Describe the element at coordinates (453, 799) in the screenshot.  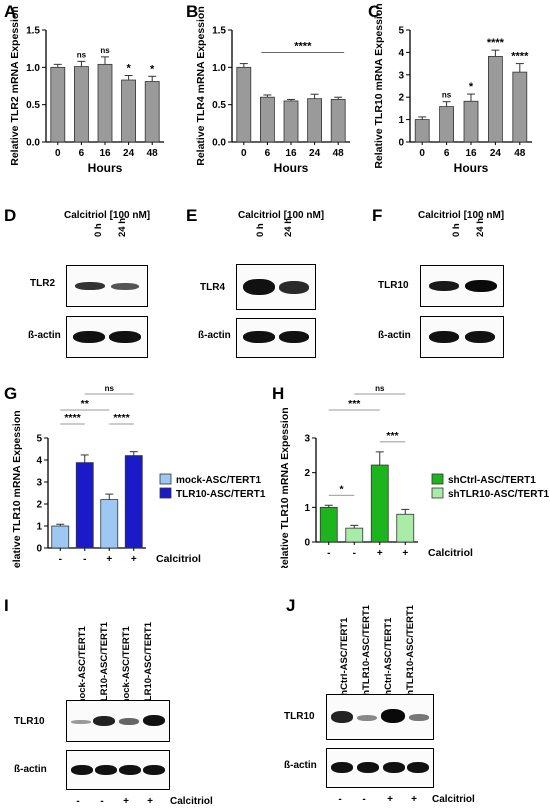
I see `blot-j-treat-label: Calcitriol` at that location.